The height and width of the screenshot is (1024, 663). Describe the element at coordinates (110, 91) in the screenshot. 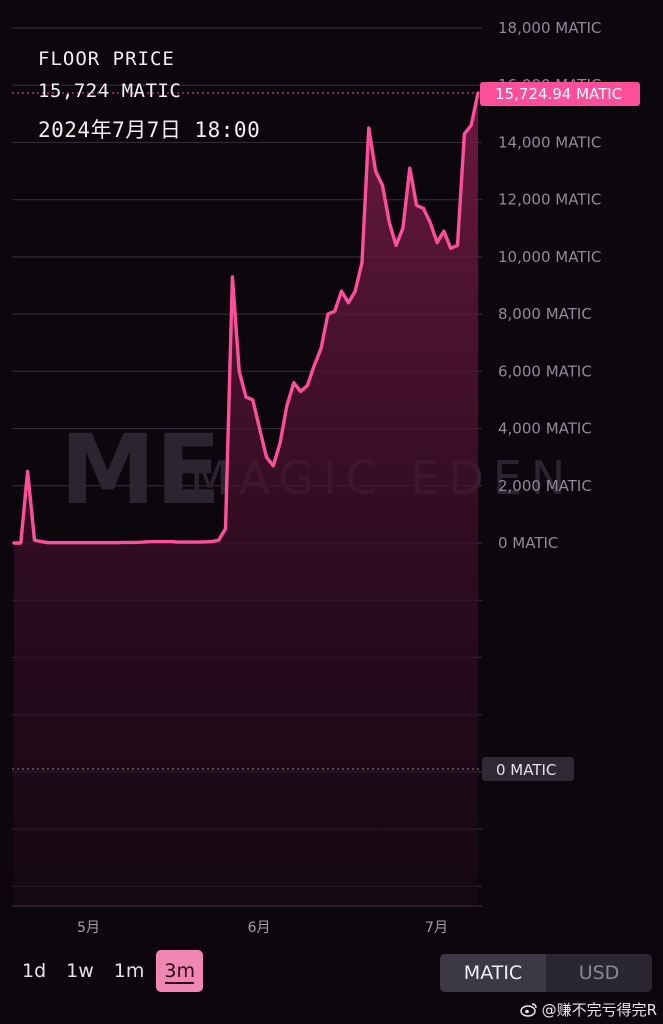

I see `floor-price-value: 15,724 MATIC` at that location.